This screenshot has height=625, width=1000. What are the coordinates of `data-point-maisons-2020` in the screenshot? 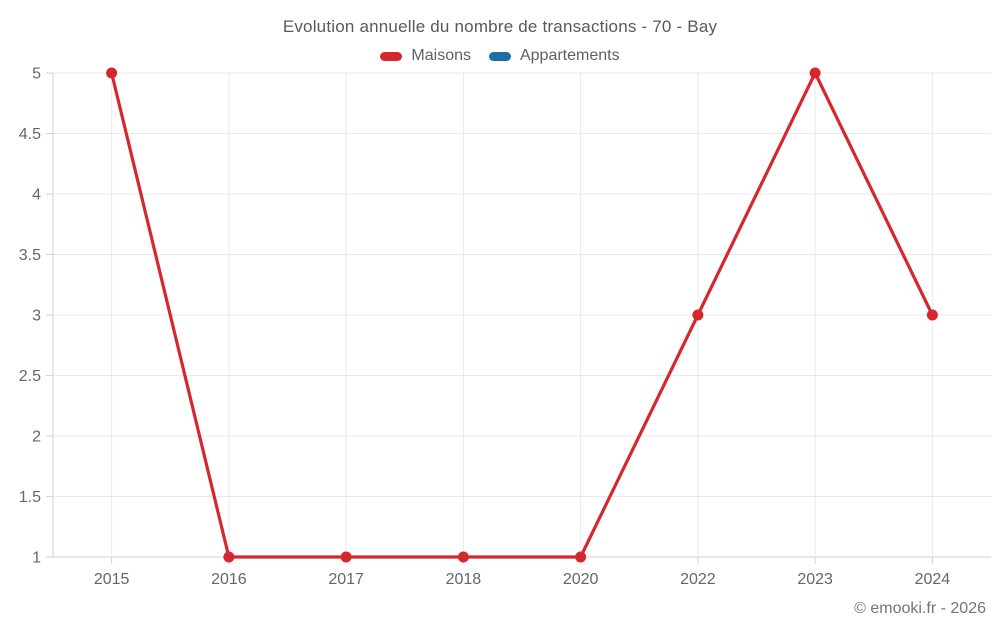 It's located at (581, 557).